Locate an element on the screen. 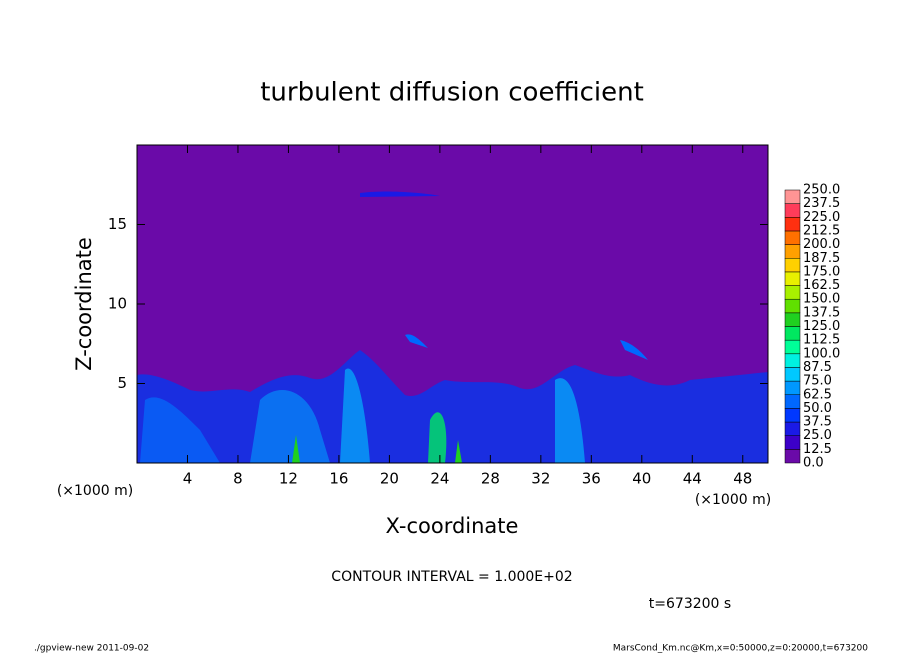 This screenshot has width=904, height=654. x-tick-label: 28 is located at coordinates (490, 479).